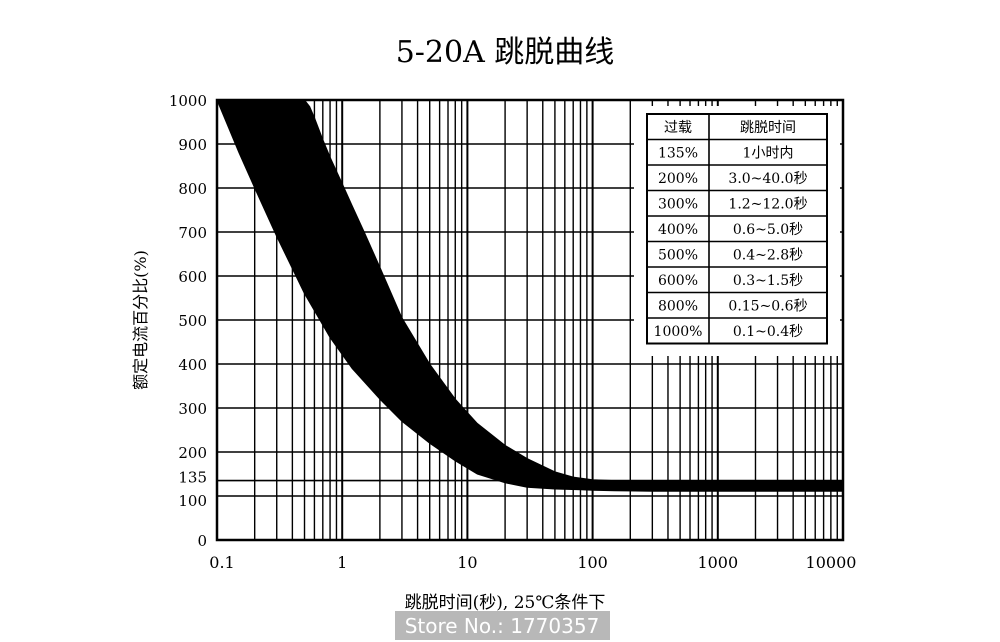  I want to click on y-tick-label: 600, so click(192, 277).